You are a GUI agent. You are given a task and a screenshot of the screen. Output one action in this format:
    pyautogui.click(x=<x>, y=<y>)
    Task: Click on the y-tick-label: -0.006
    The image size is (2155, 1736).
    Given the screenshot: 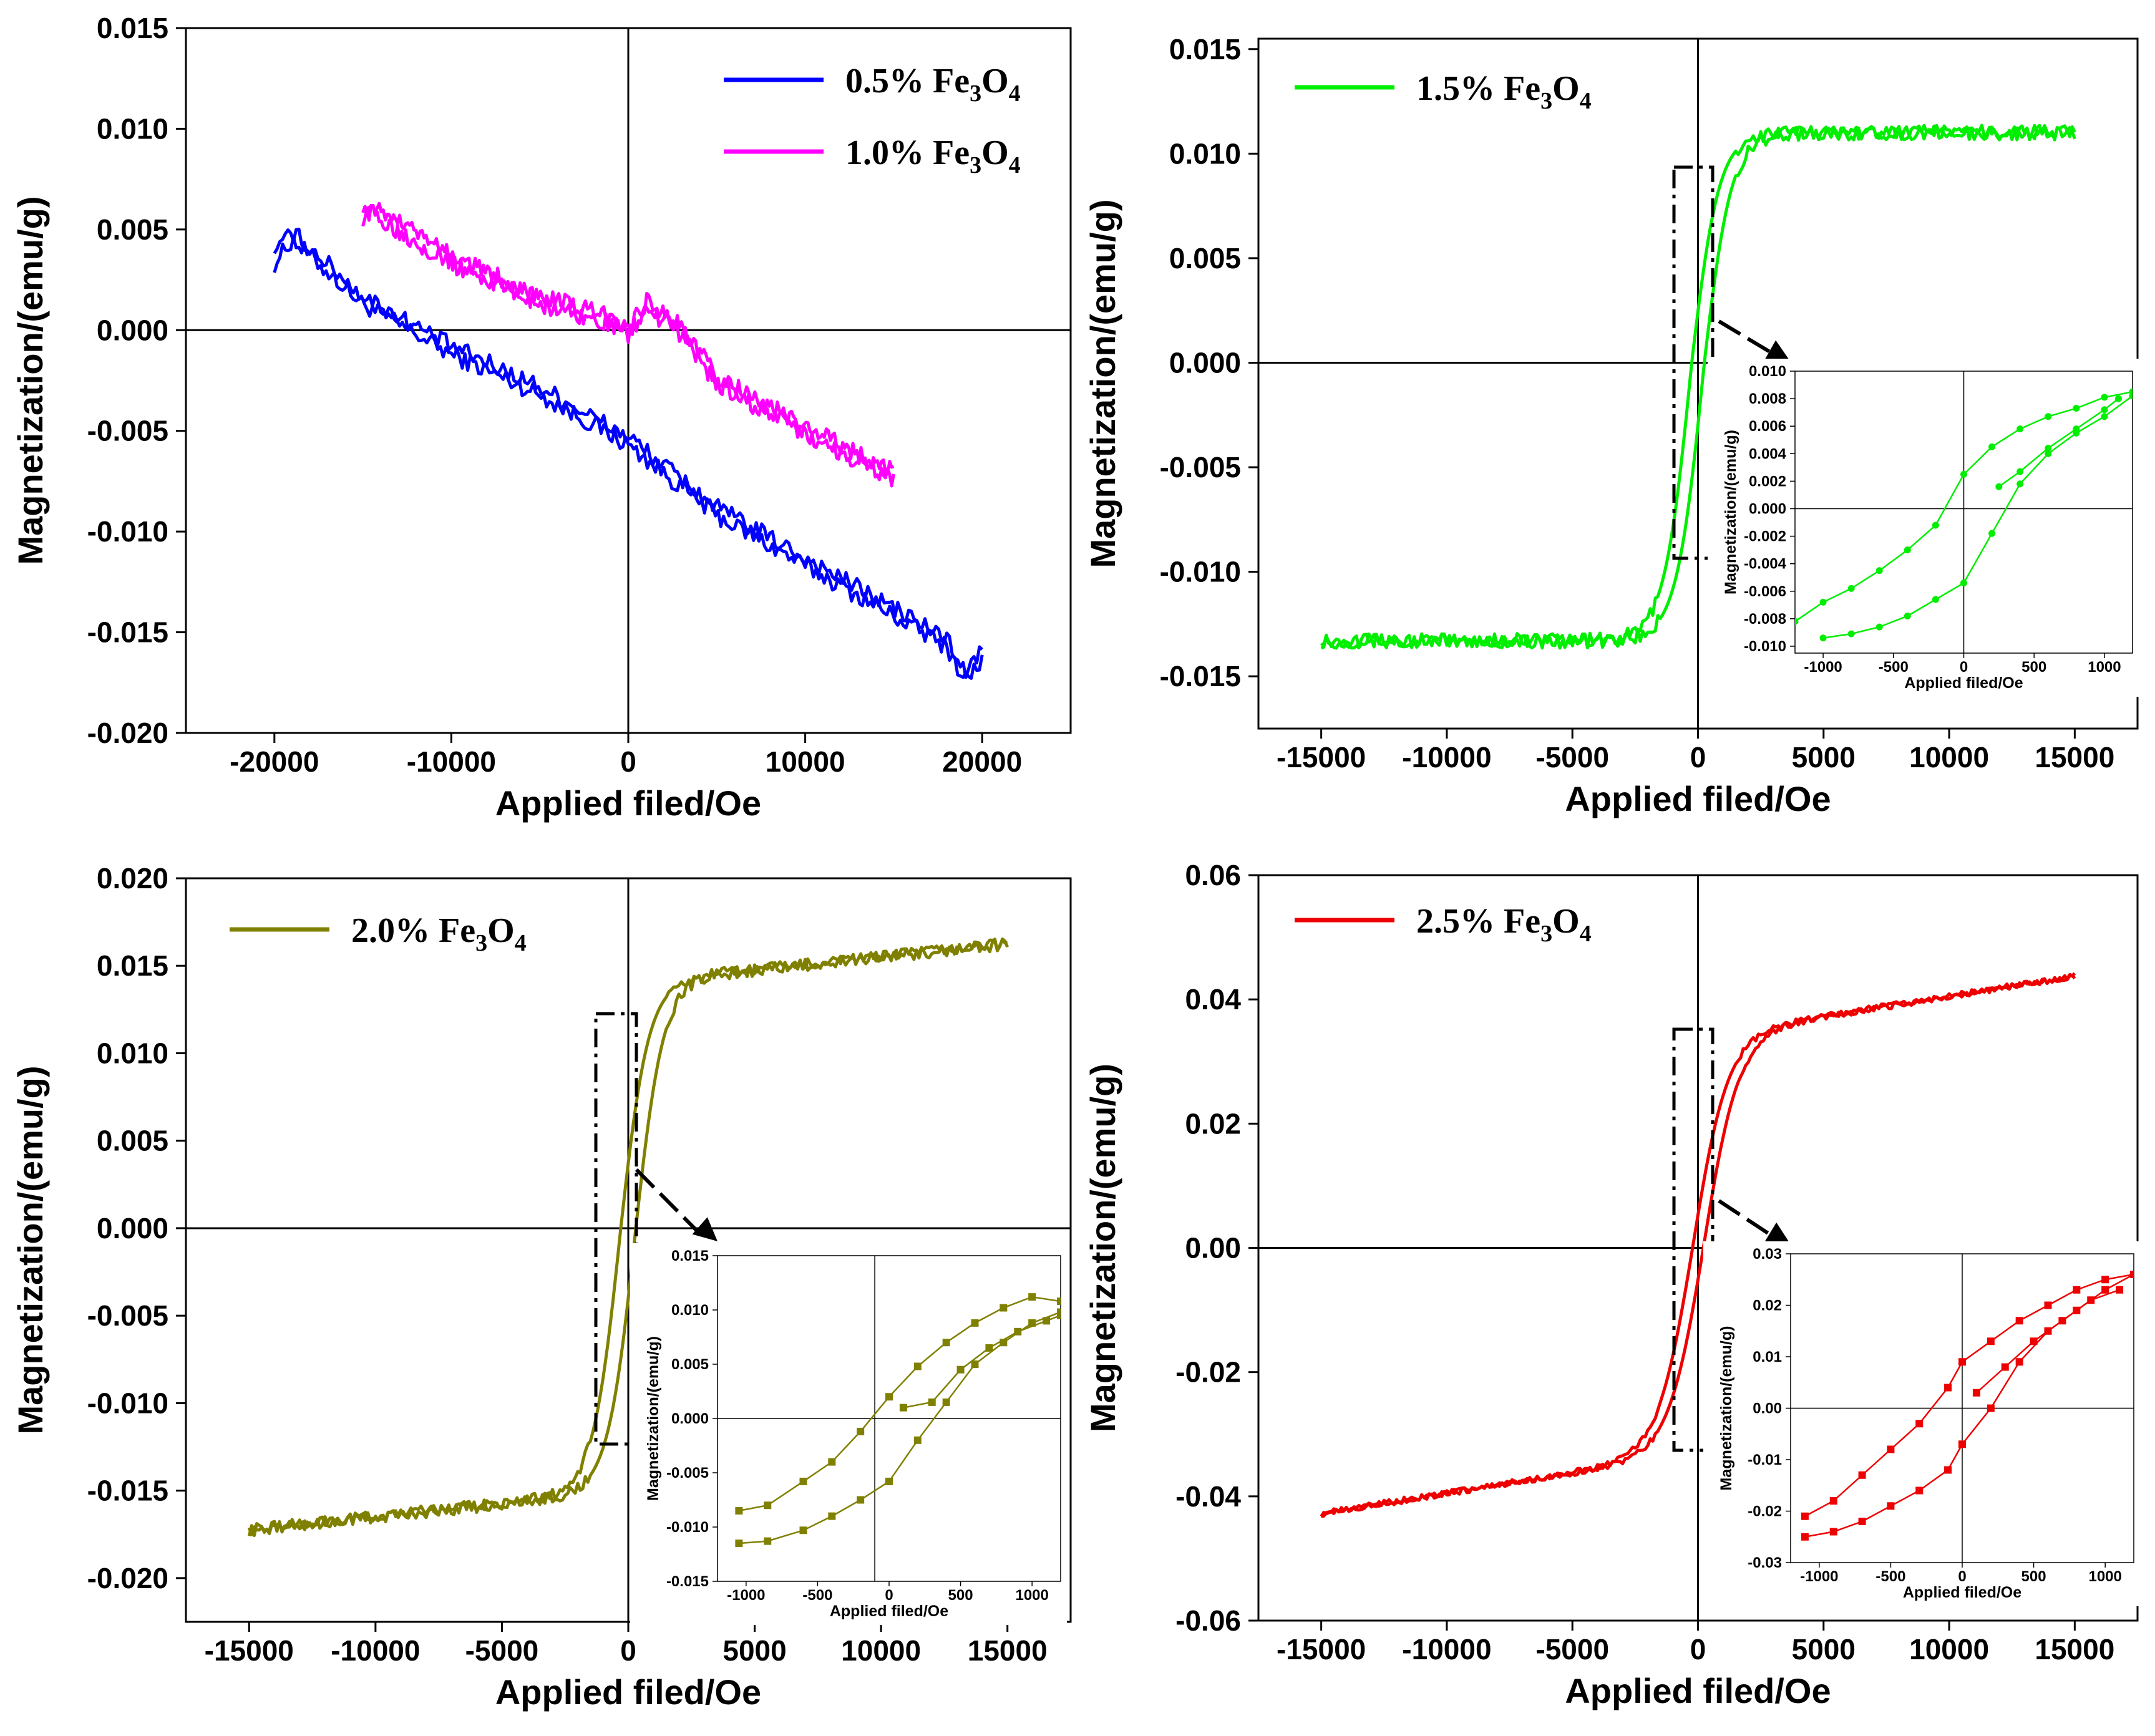 What is the action you would take?
    pyautogui.click(x=1765, y=591)
    